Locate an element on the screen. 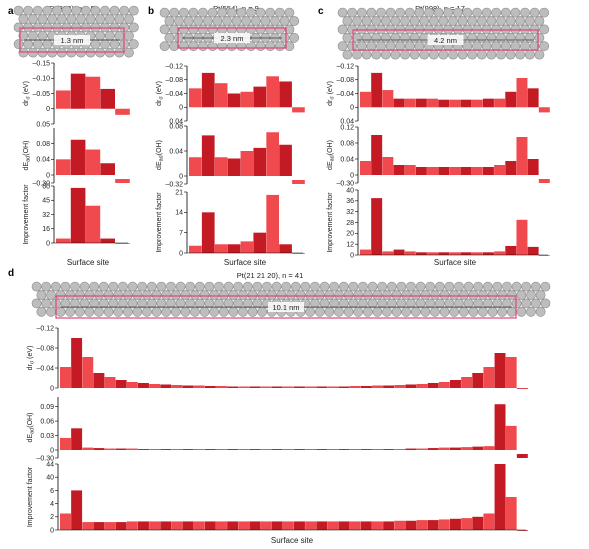 This screenshot has height=549, width=589. y-axis-label: drσ (eV) is located at coordinates (27, 93).